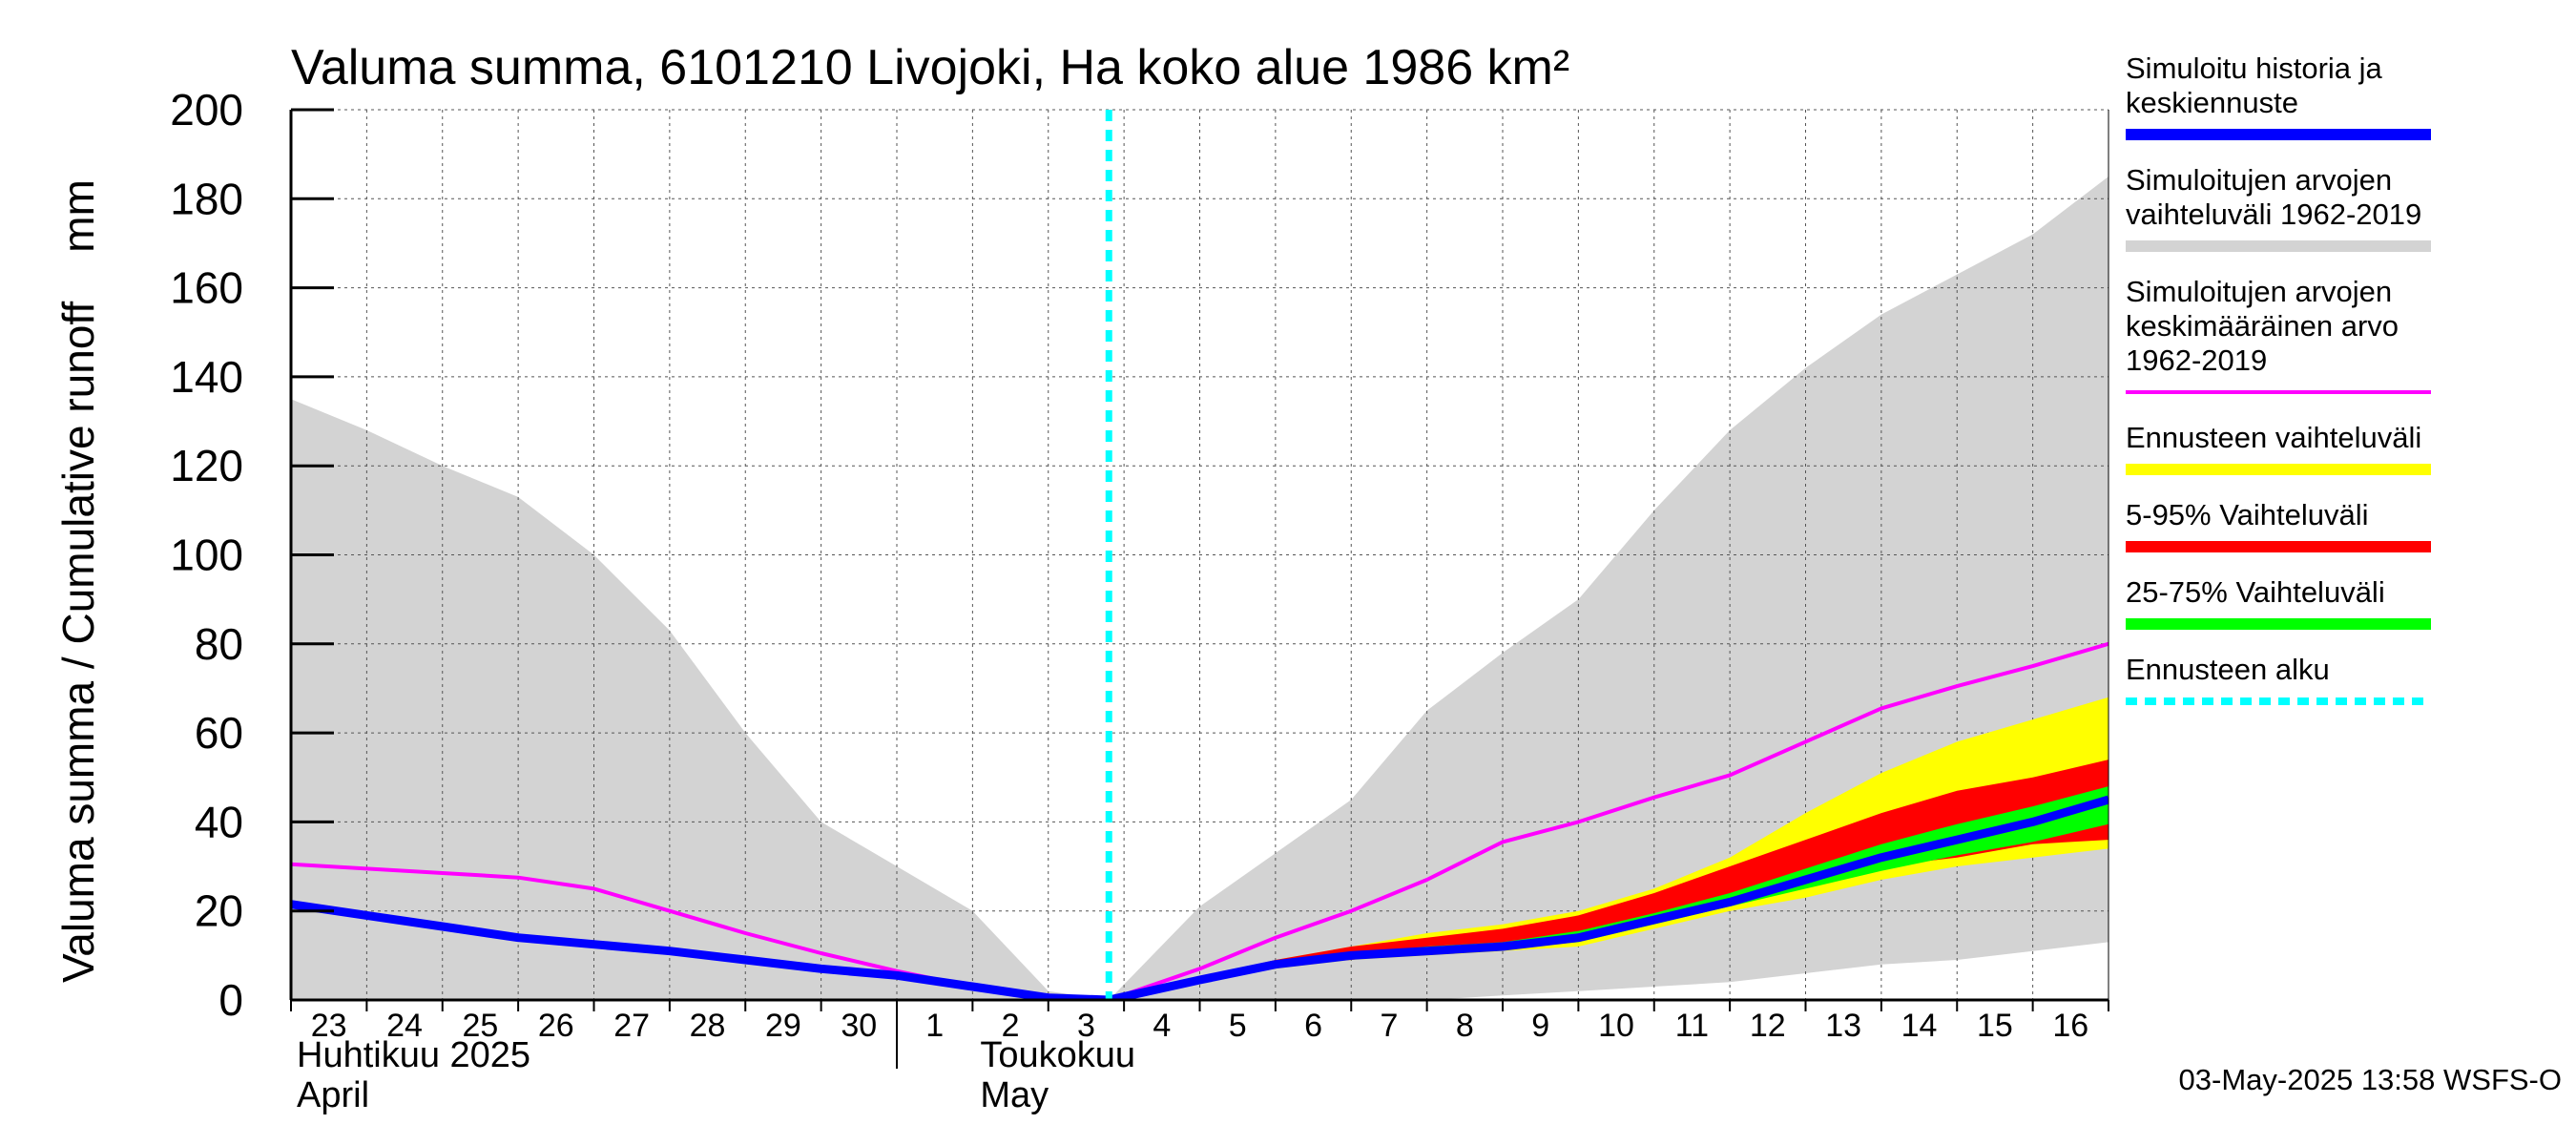 The width and height of the screenshot is (2576, 1145). What do you see at coordinates (2196, 361) in the screenshot?
I see `legend-label: 1962-2019` at bounding box center [2196, 361].